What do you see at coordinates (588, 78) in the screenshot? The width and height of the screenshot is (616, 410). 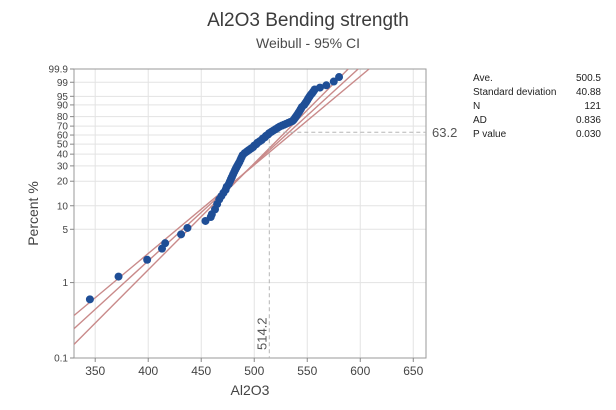 I see `stat-value: 500.5` at bounding box center [588, 78].